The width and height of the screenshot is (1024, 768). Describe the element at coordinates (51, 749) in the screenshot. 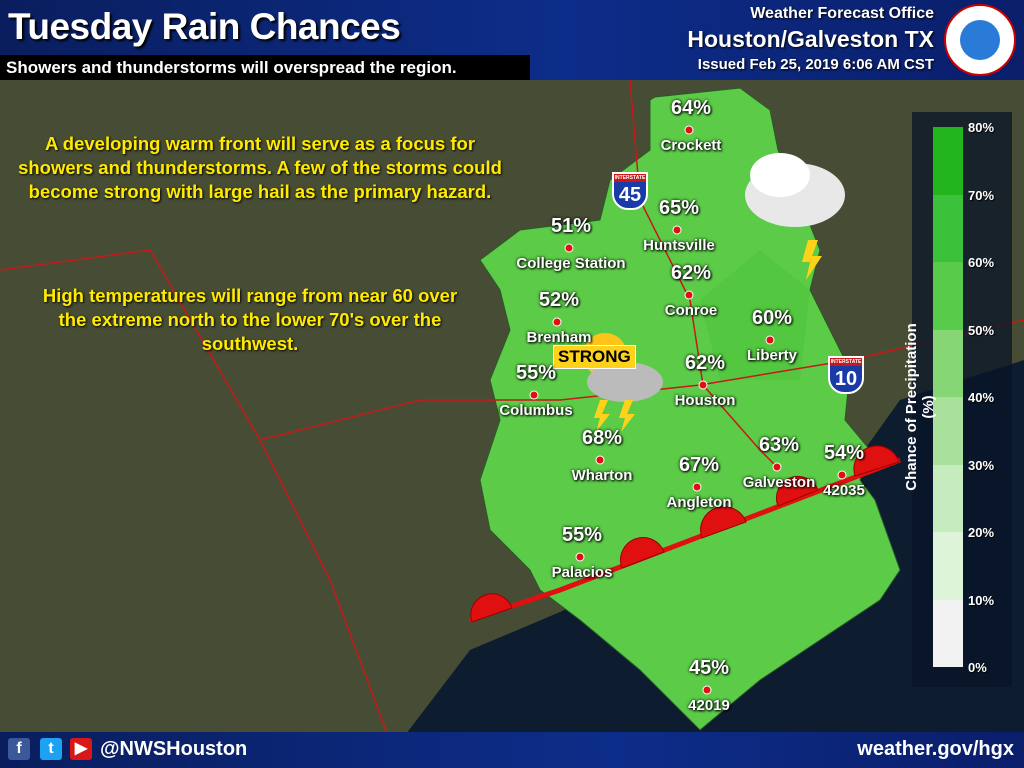

I see `twitter-icon: t` at that location.